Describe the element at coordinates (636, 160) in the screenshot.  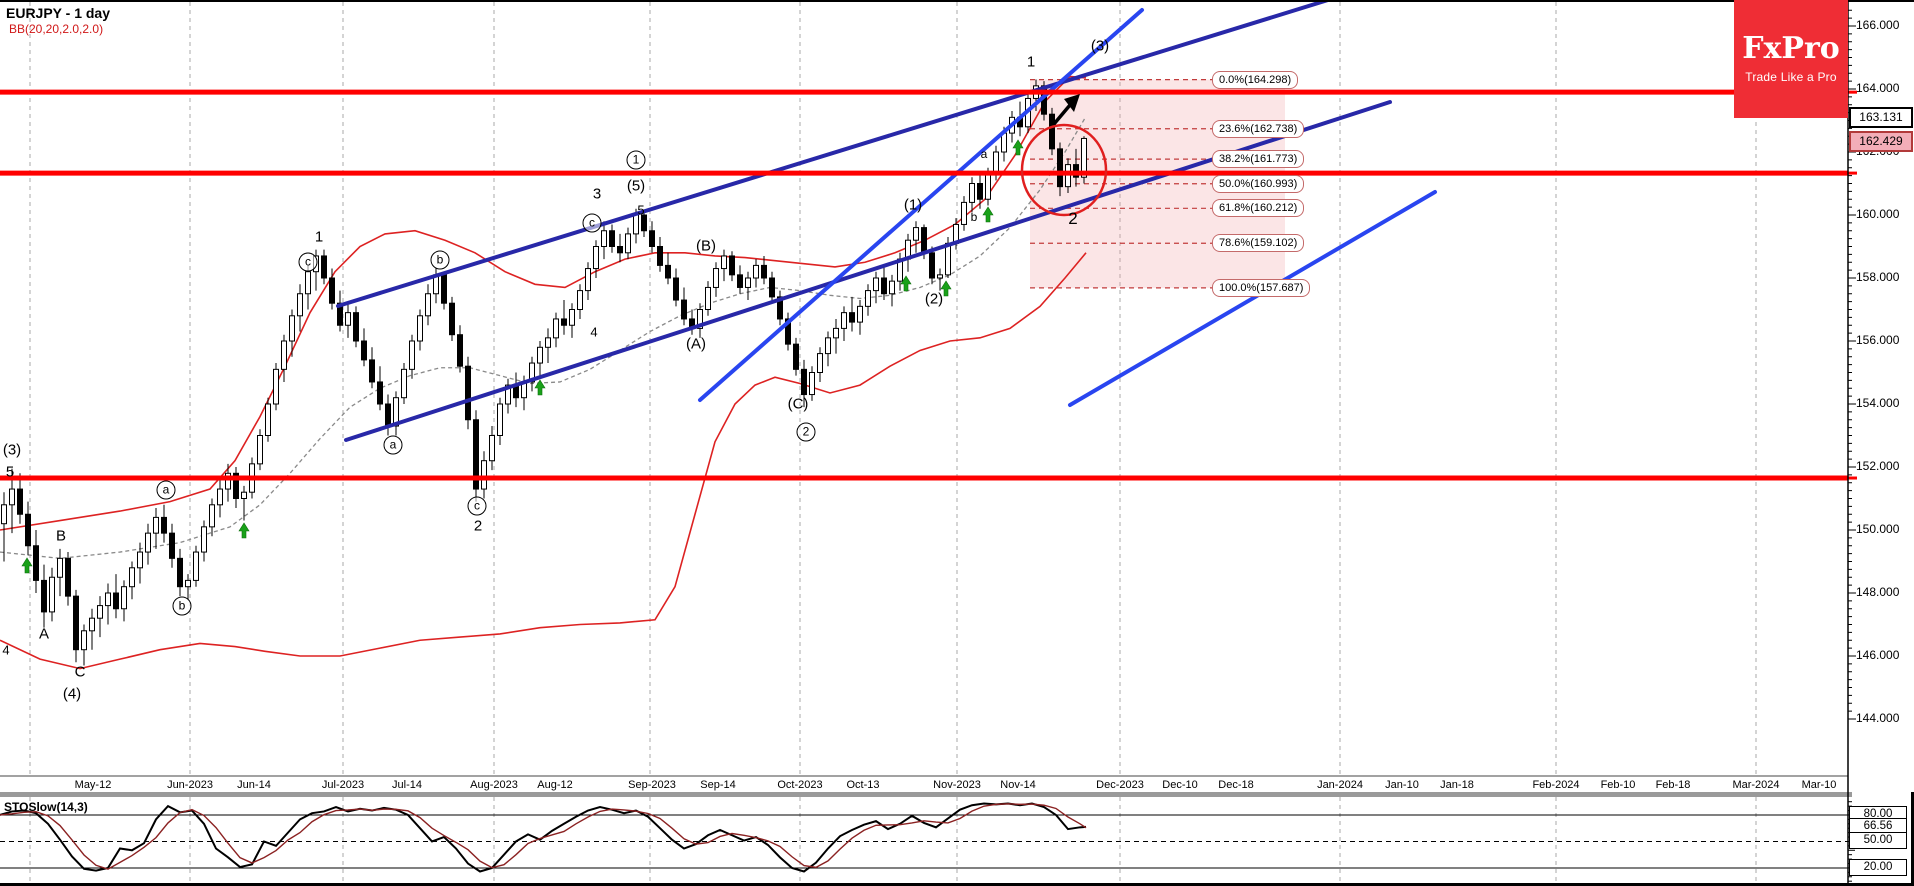
I see `circled-wave-label: 1` at that location.